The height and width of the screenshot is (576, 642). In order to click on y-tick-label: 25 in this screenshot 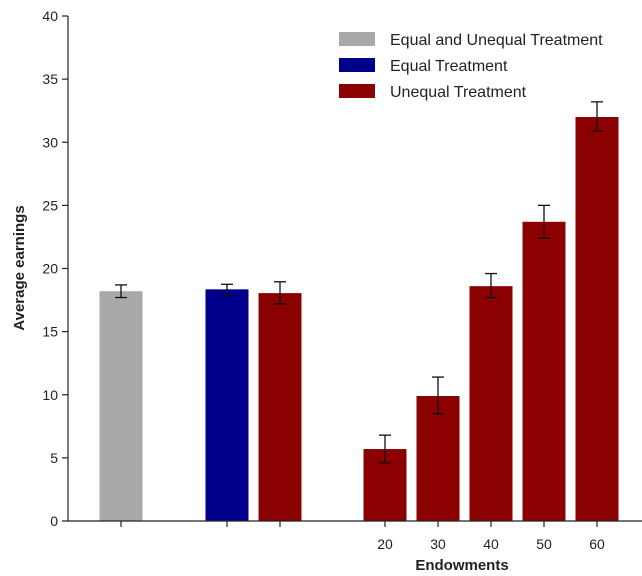, I will do `click(50, 205)`.